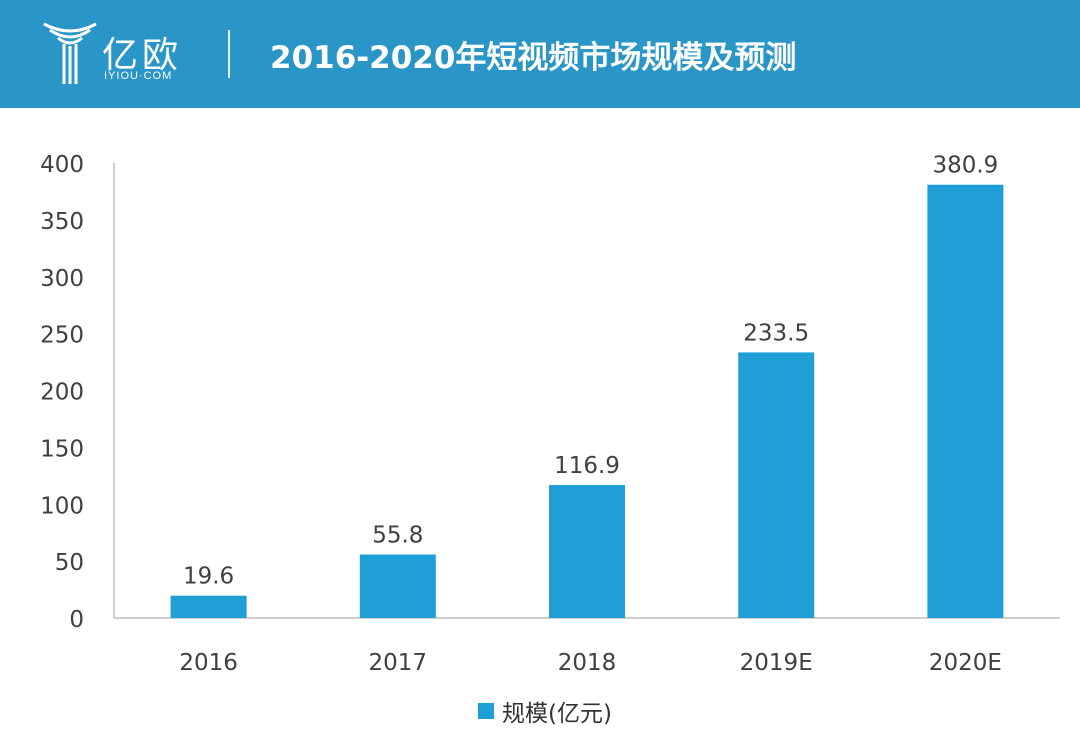 This screenshot has width=1080, height=731. Describe the element at coordinates (208, 577) in the screenshot. I see `data-label: 19.6` at that location.